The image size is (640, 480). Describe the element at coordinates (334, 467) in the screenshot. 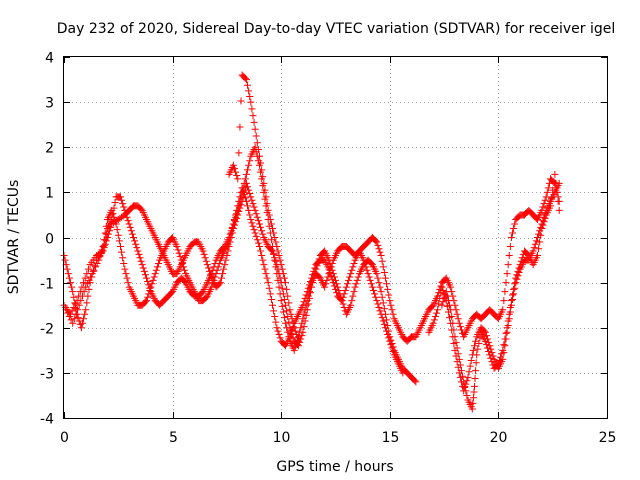

I see `x-axis-label: GPS time / hours` at that location.